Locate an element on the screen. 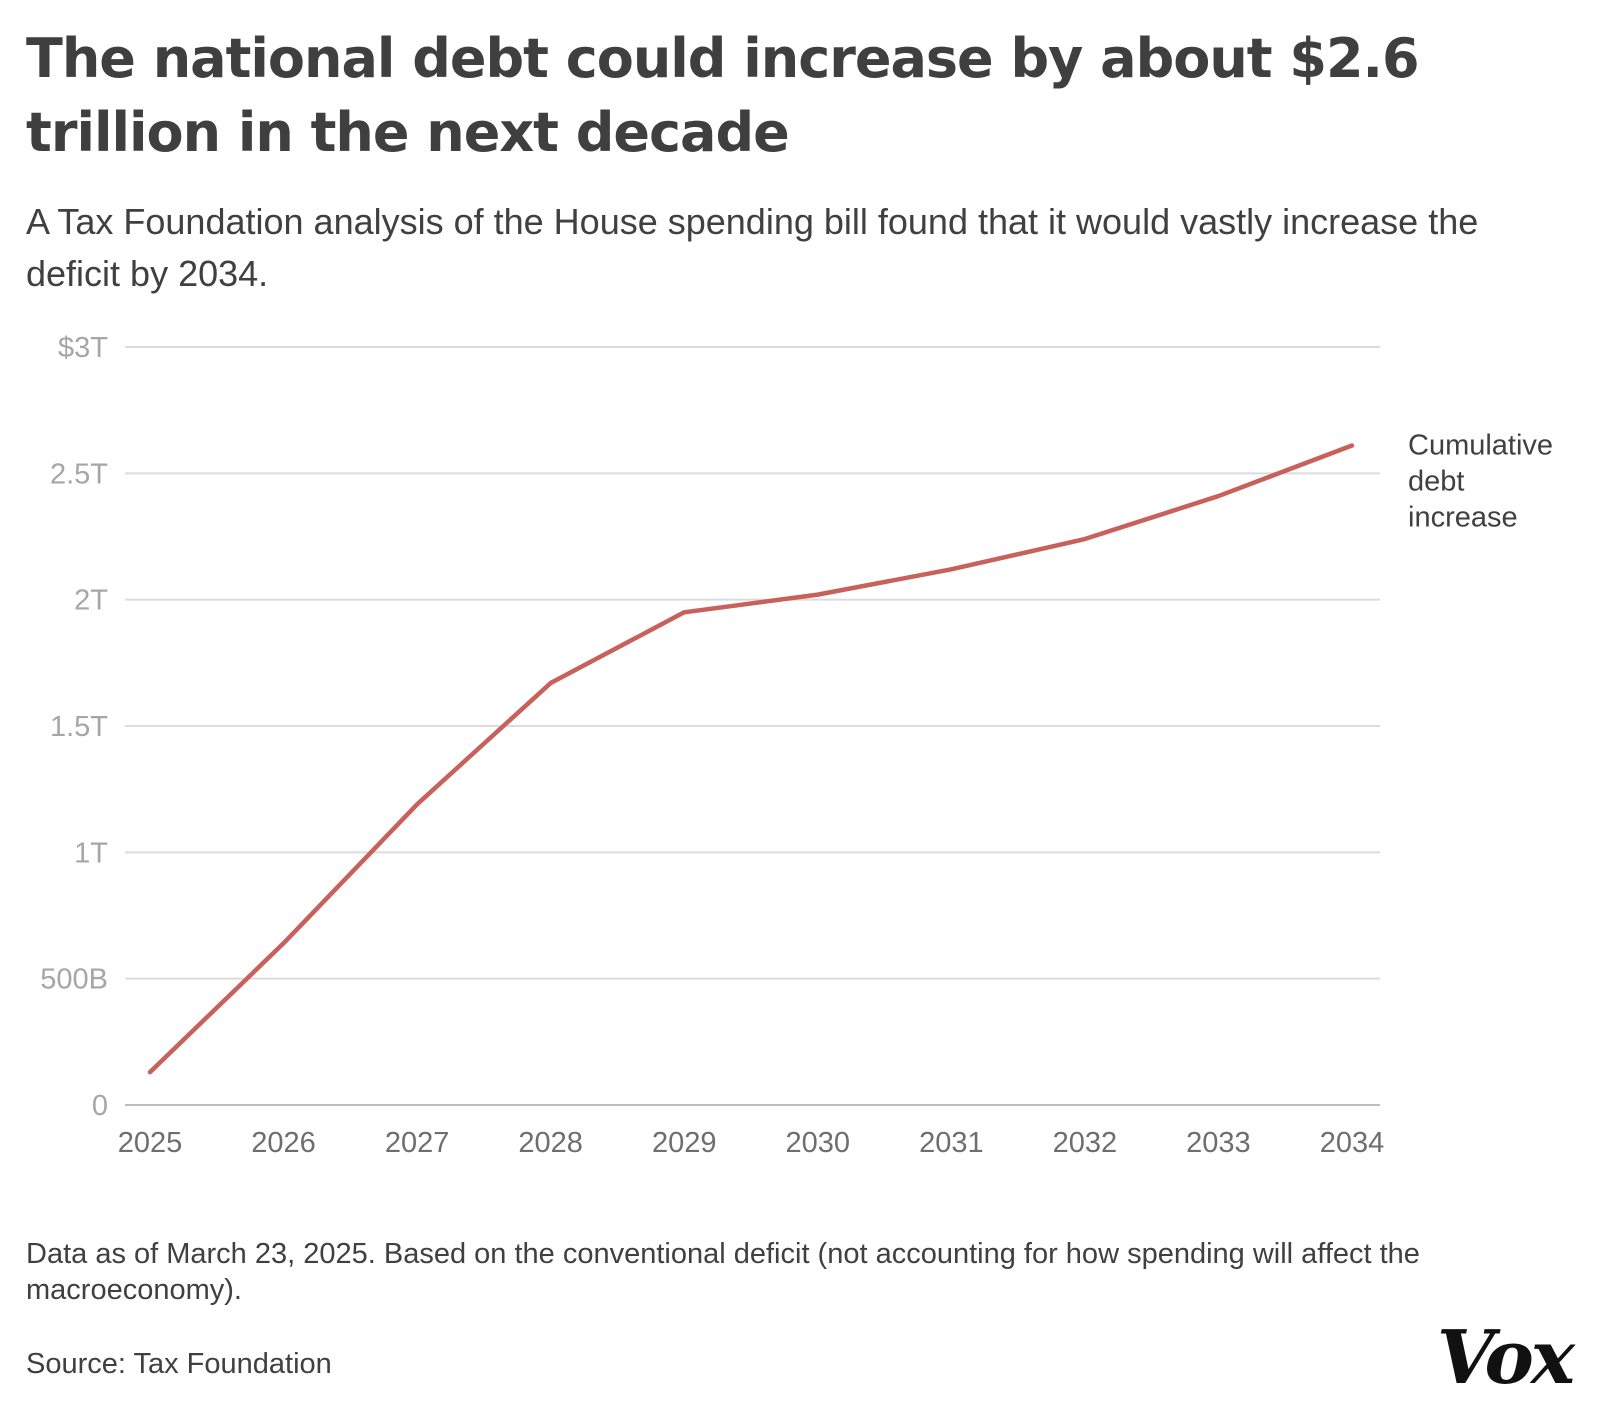 The width and height of the screenshot is (1600, 1419). x-tick-label: 2032 is located at coordinates (1085, 1143).